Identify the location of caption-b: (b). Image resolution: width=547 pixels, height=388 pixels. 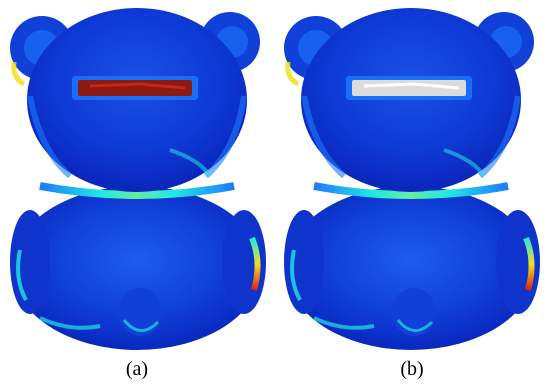
(412, 369).